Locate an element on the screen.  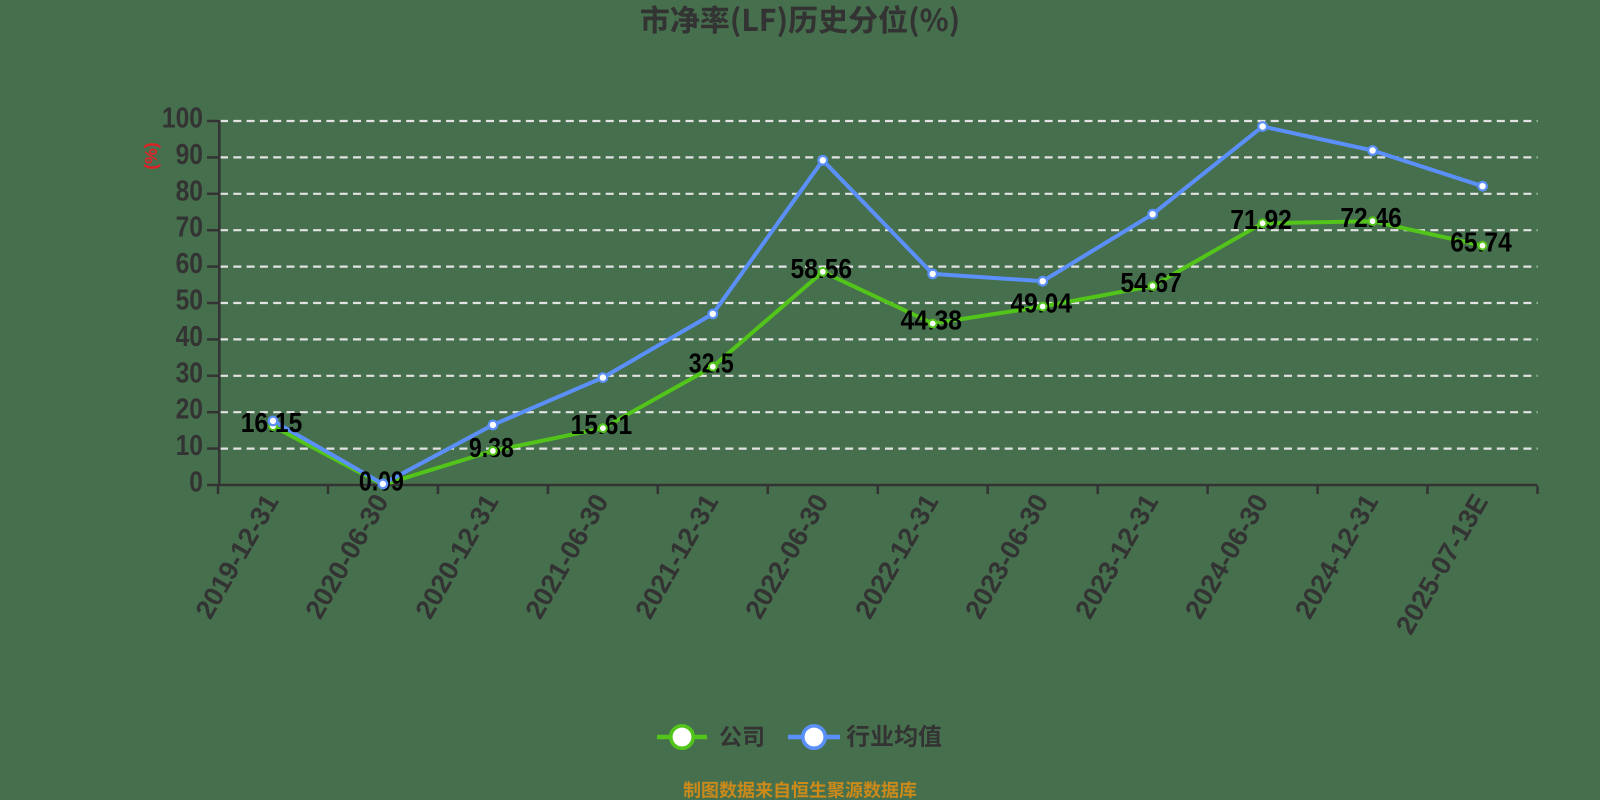
svg-text: 10 is located at coordinates (189, 446).